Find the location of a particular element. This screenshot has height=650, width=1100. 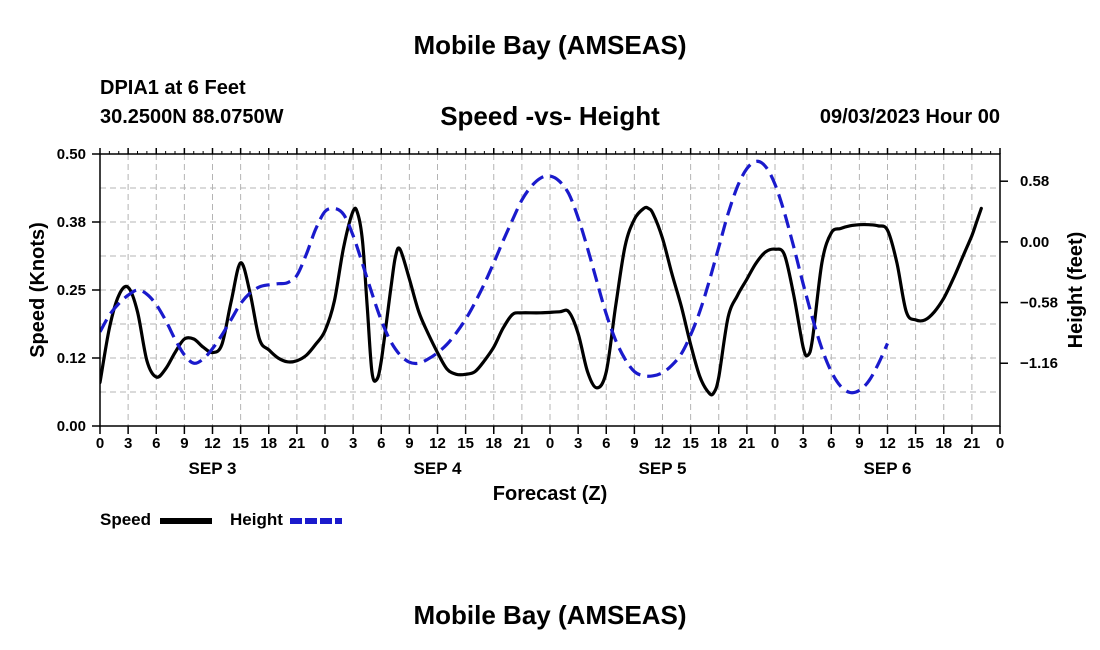

y-axis-title: Speed (Knots) is located at coordinates (38, 290).